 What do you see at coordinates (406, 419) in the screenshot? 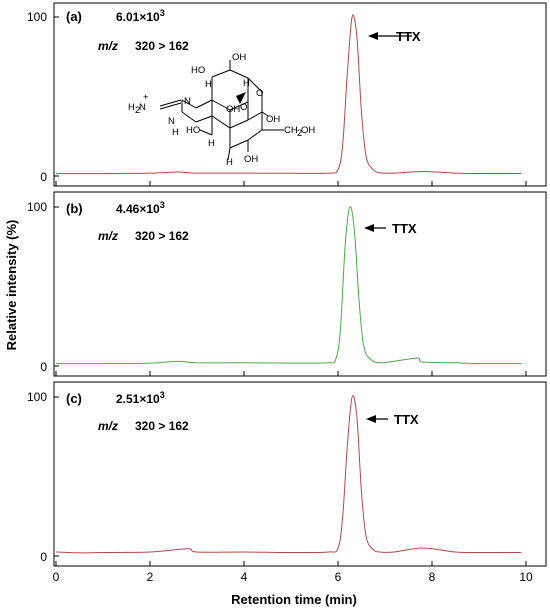
I see `panel-c-peak-label: TTX` at bounding box center [406, 419].